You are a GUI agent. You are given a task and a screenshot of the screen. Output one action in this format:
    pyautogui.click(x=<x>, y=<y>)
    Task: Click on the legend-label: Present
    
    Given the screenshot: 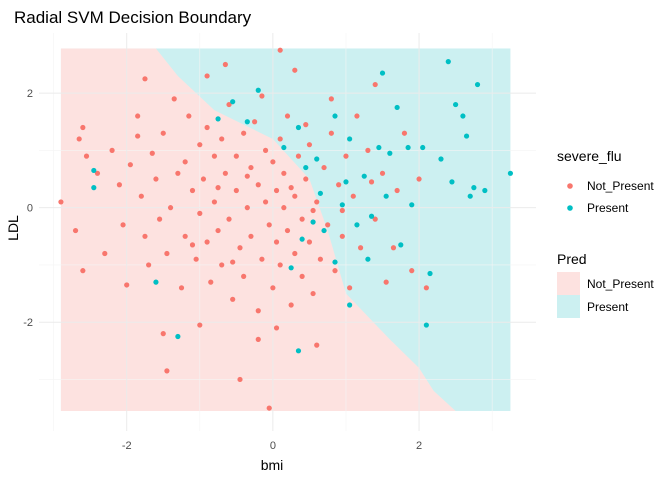 What is the action you would take?
    pyautogui.click(x=608, y=208)
    